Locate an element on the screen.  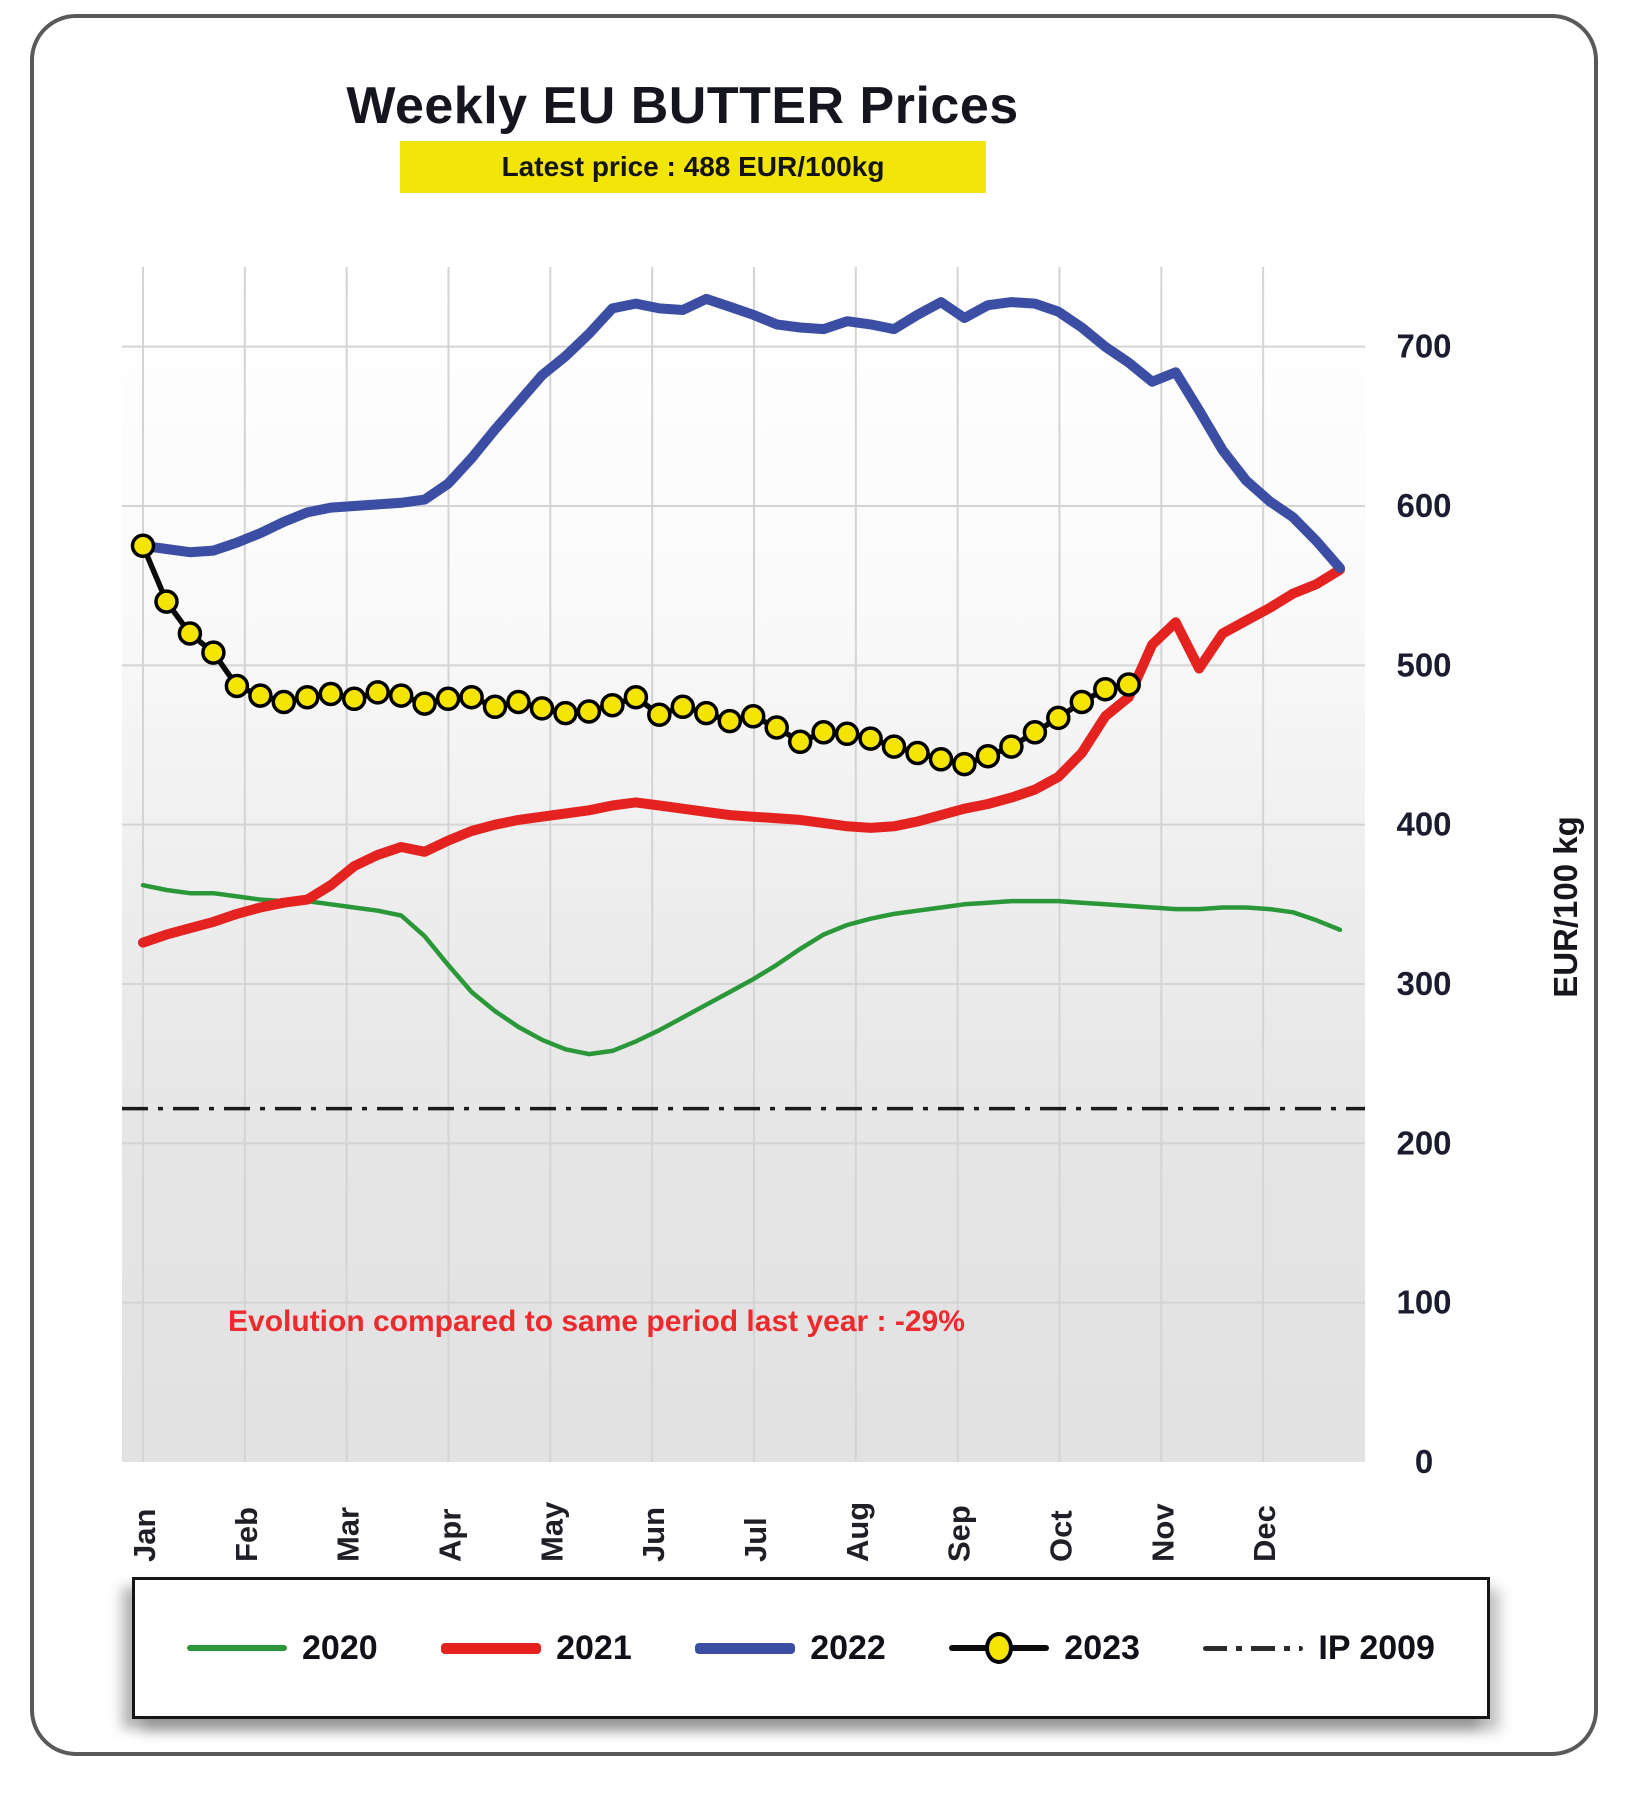
y-tick-label-600: 600 is located at coordinates (1423, 505).